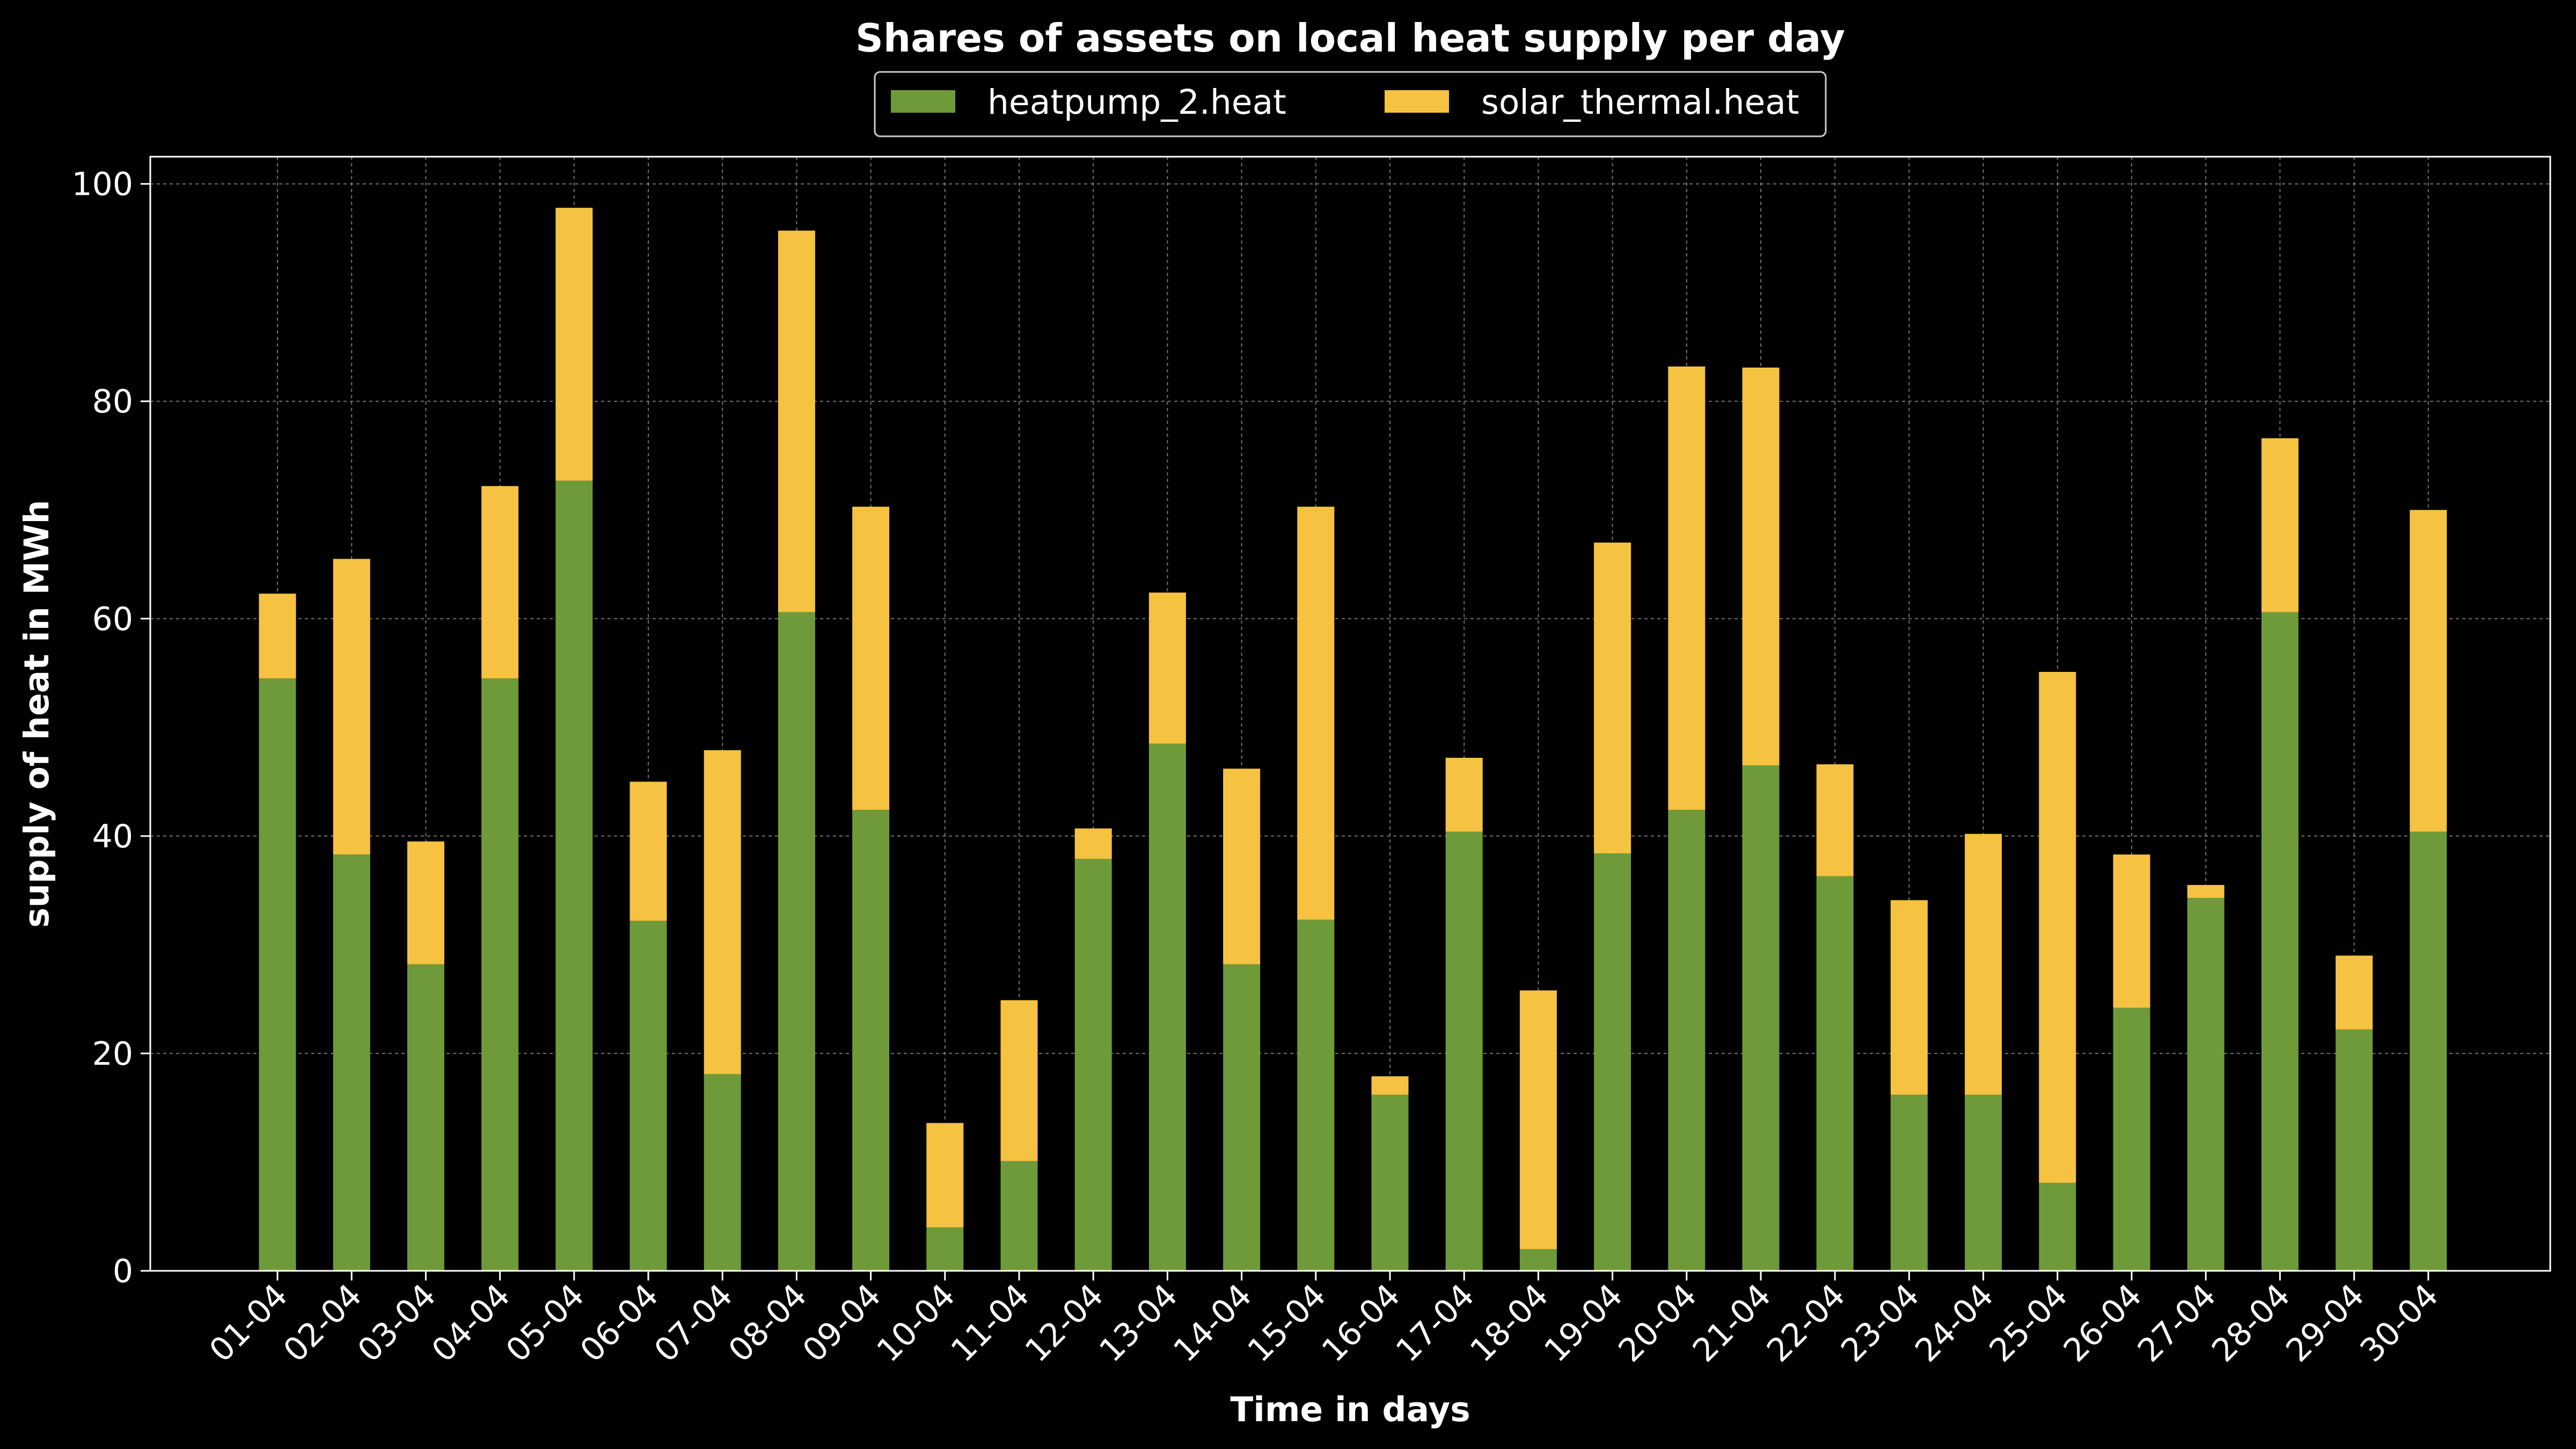 Image resolution: width=2576 pixels, height=1449 pixels. What do you see at coordinates (102, 184) in the screenshot?
I see `y-tick-label-5: 100` at bounding box center [102, 184].